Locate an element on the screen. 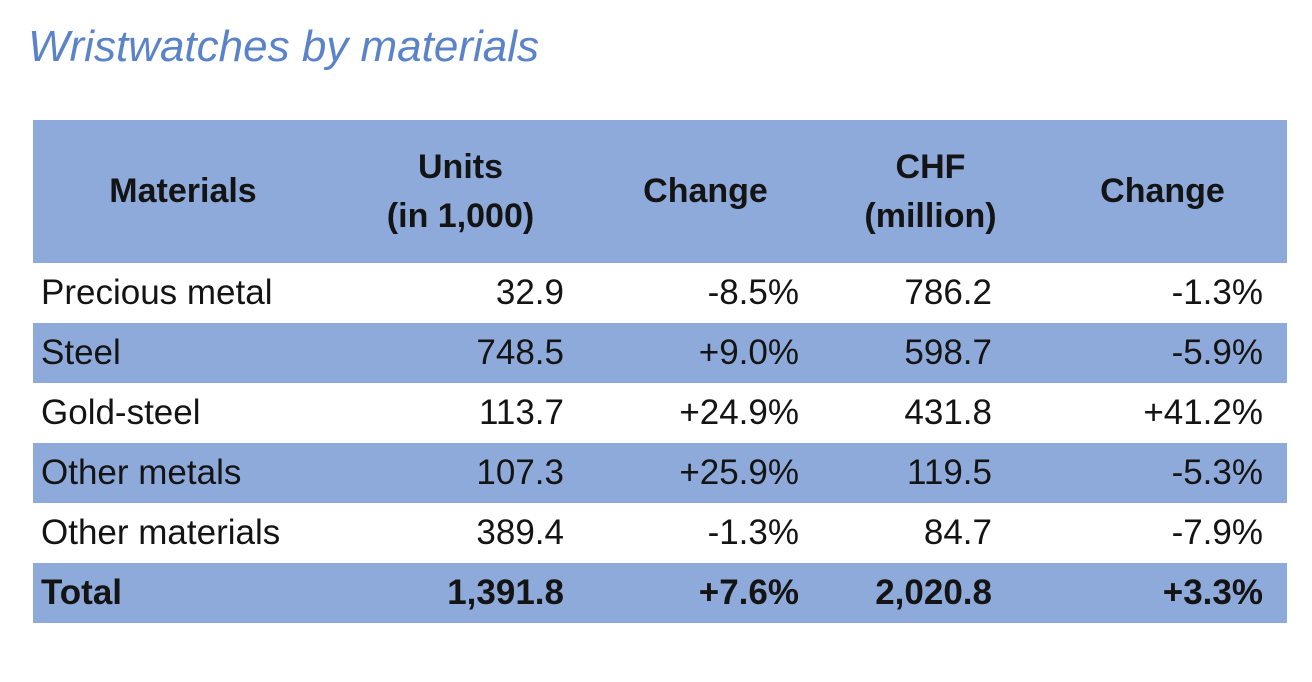 This screenshot has height=682, width=1312. table-row: Precious metal 32.9 -8.5% 786.2 -1.3% is located at coordinates (660, 293).